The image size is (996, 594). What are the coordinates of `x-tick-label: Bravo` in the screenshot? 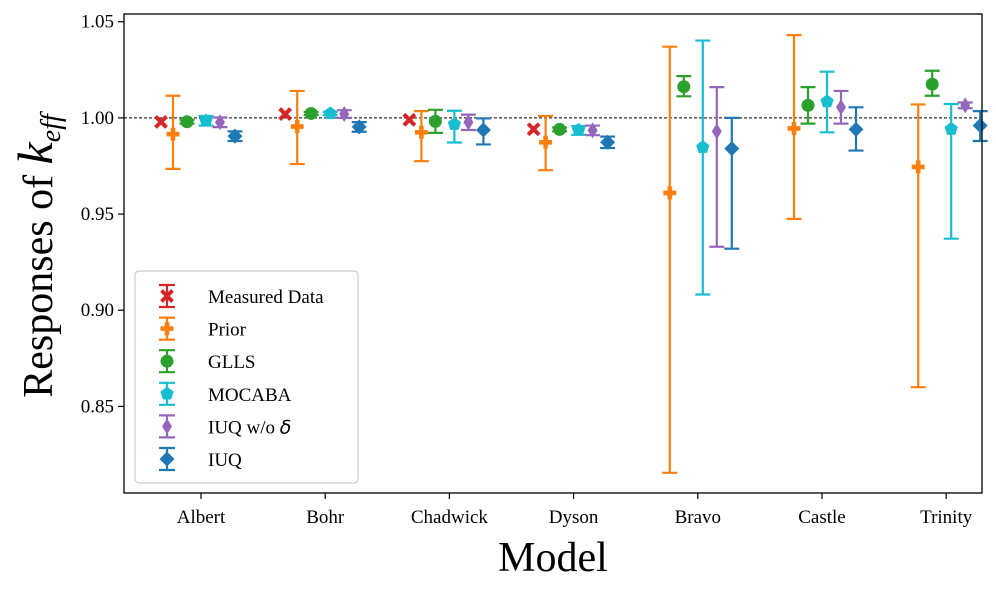 It's located at (698, 517).